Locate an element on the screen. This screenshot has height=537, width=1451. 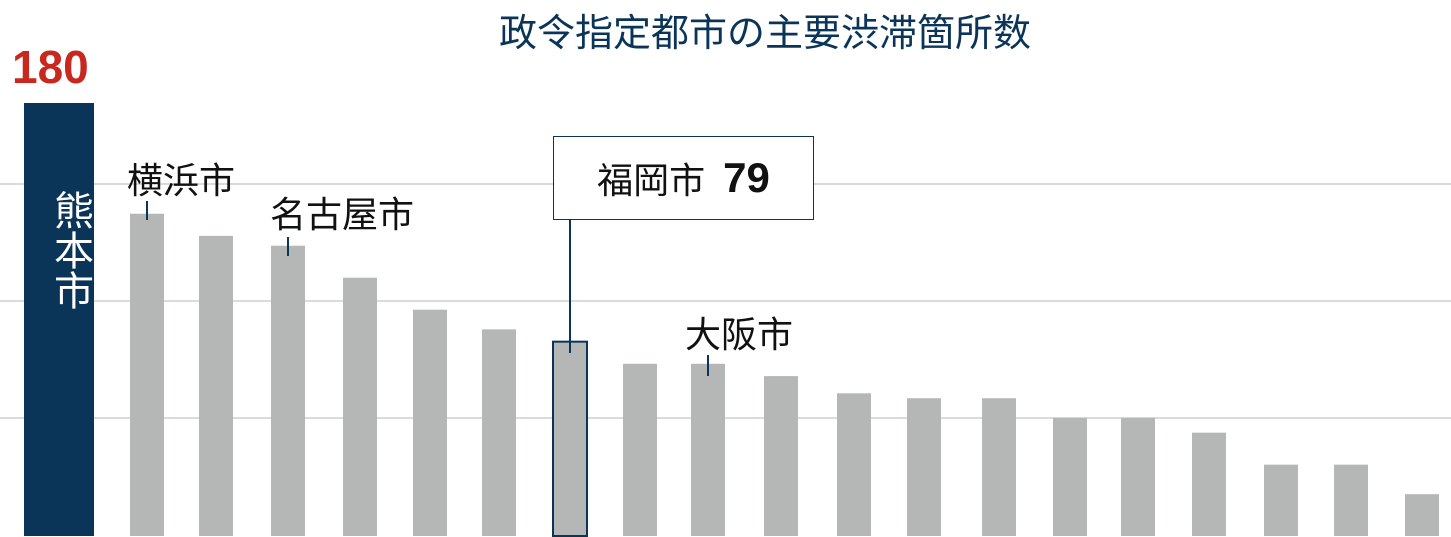
bar-label-nagoya: 名古屋市 is located at coordinates (342, 215).